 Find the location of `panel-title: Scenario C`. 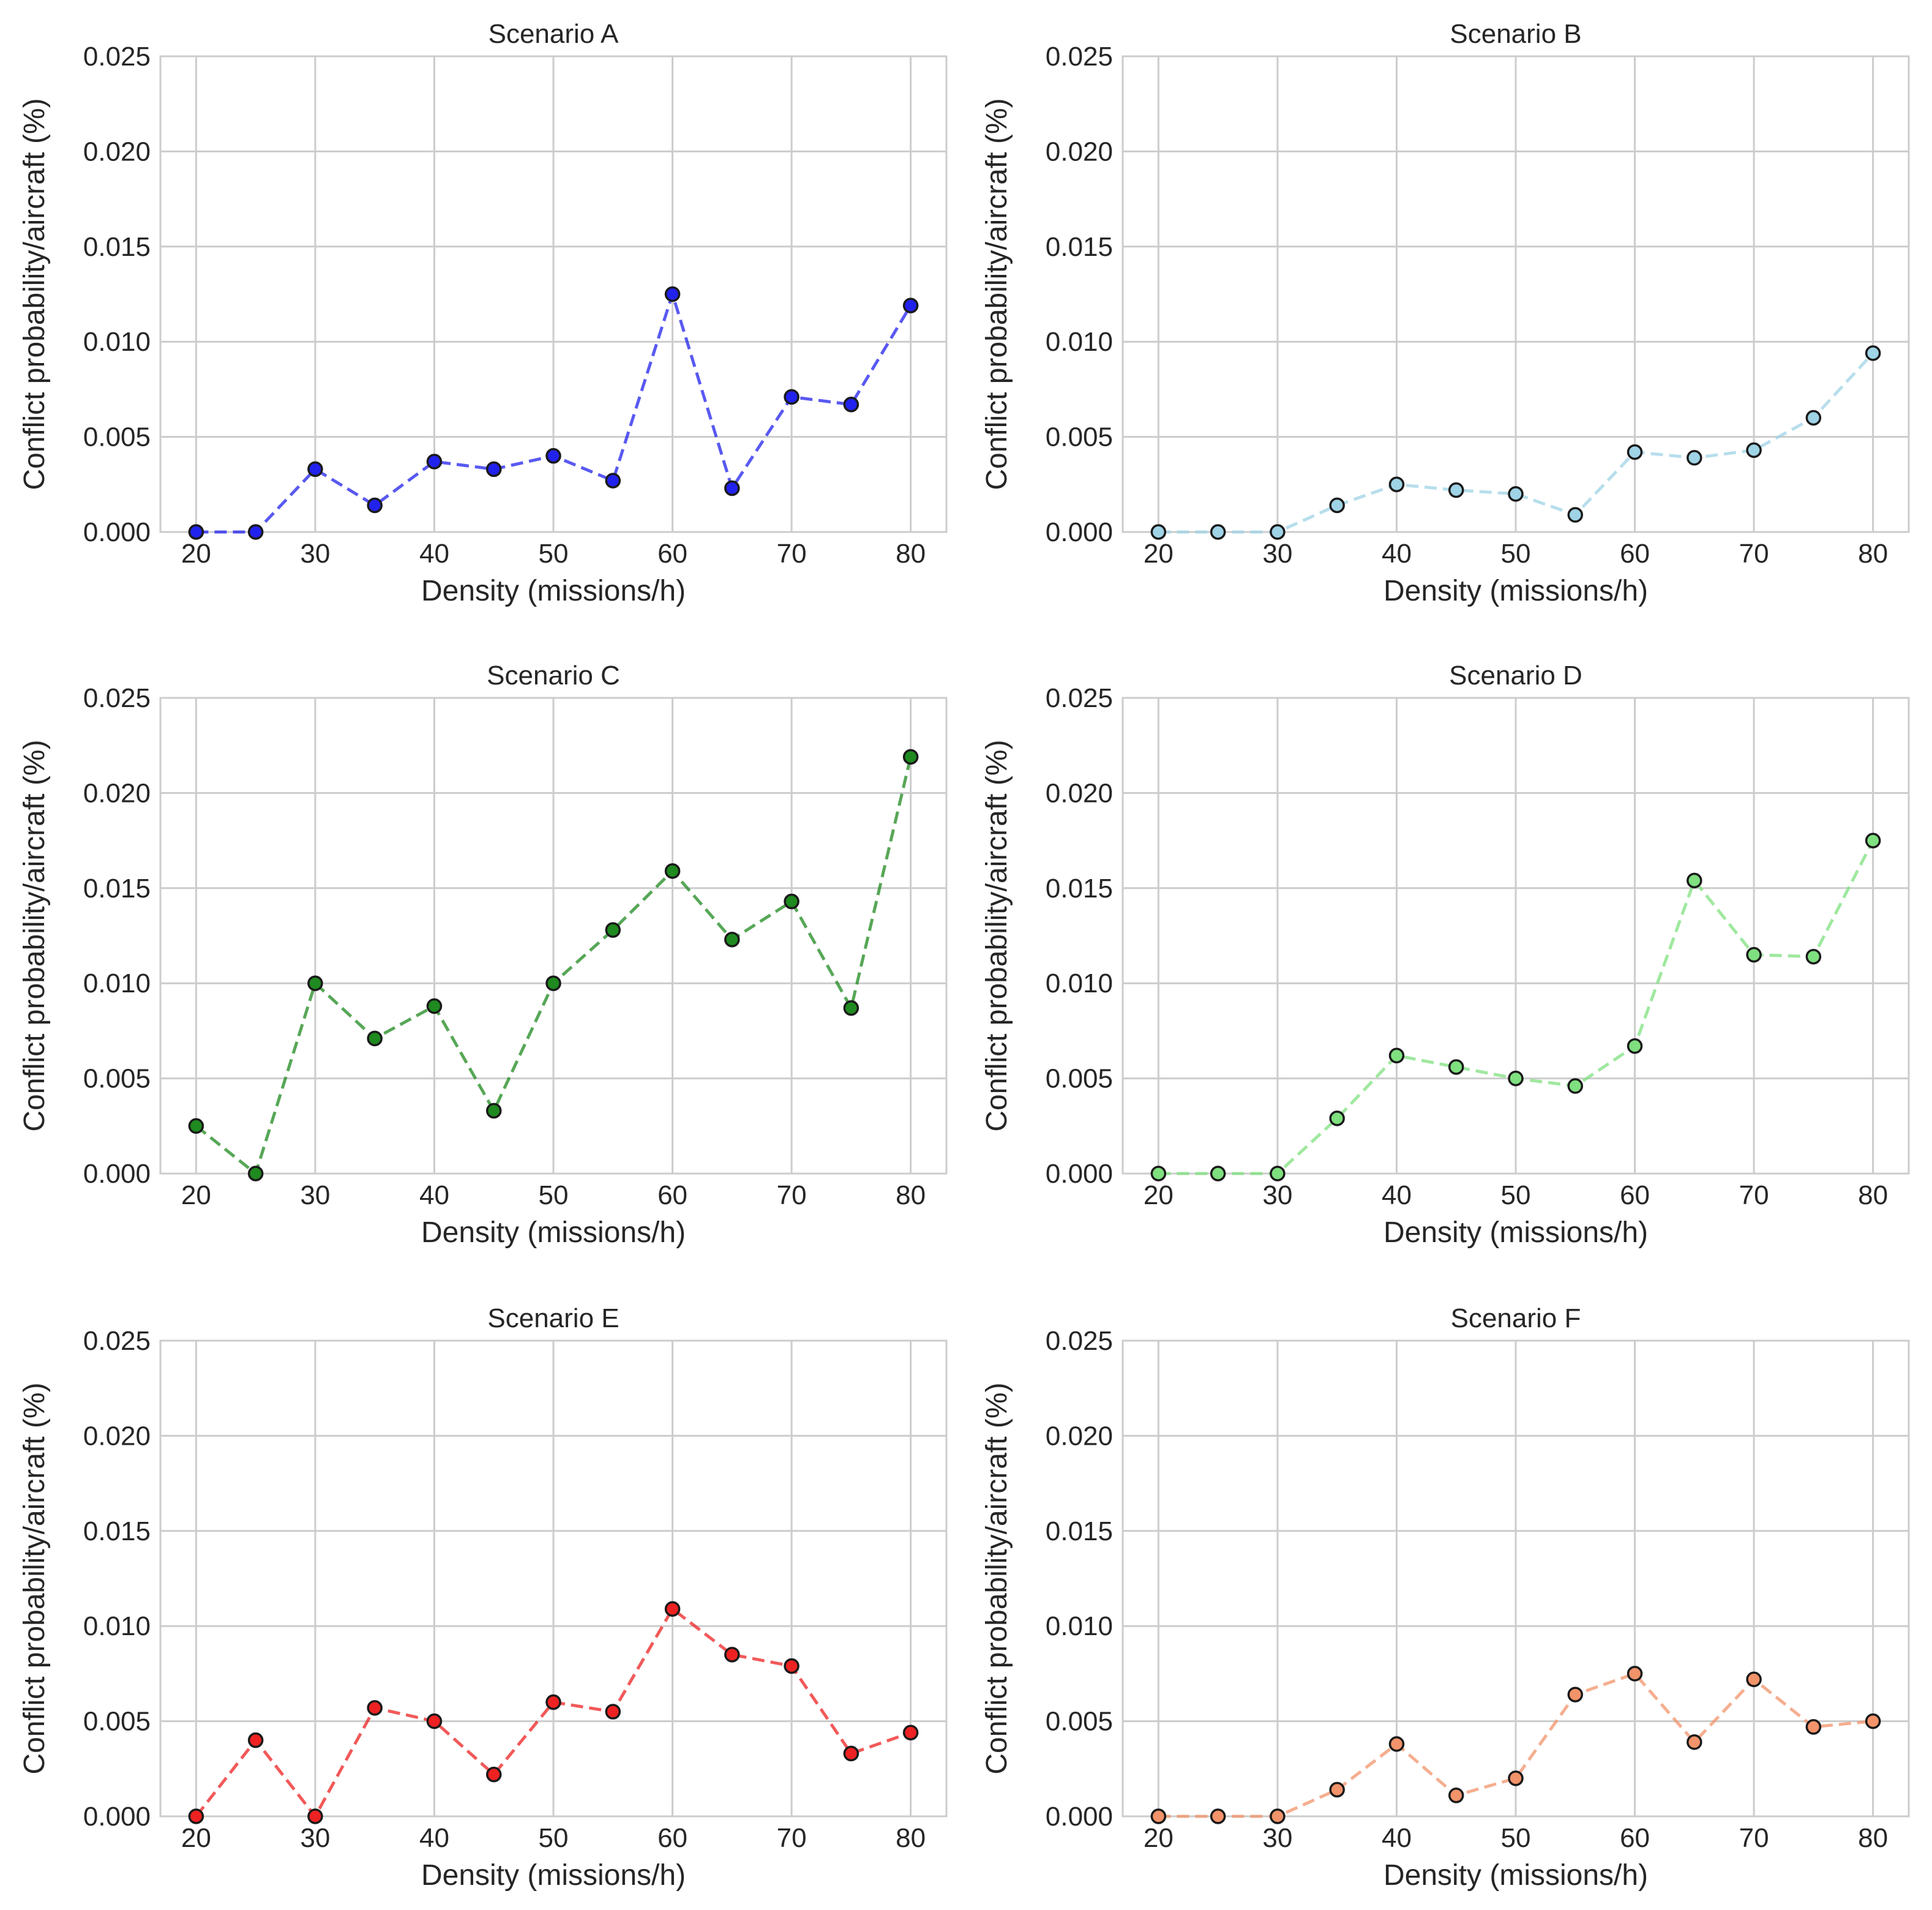

panel-title: Scenario C is located at coordinates (553, 676).